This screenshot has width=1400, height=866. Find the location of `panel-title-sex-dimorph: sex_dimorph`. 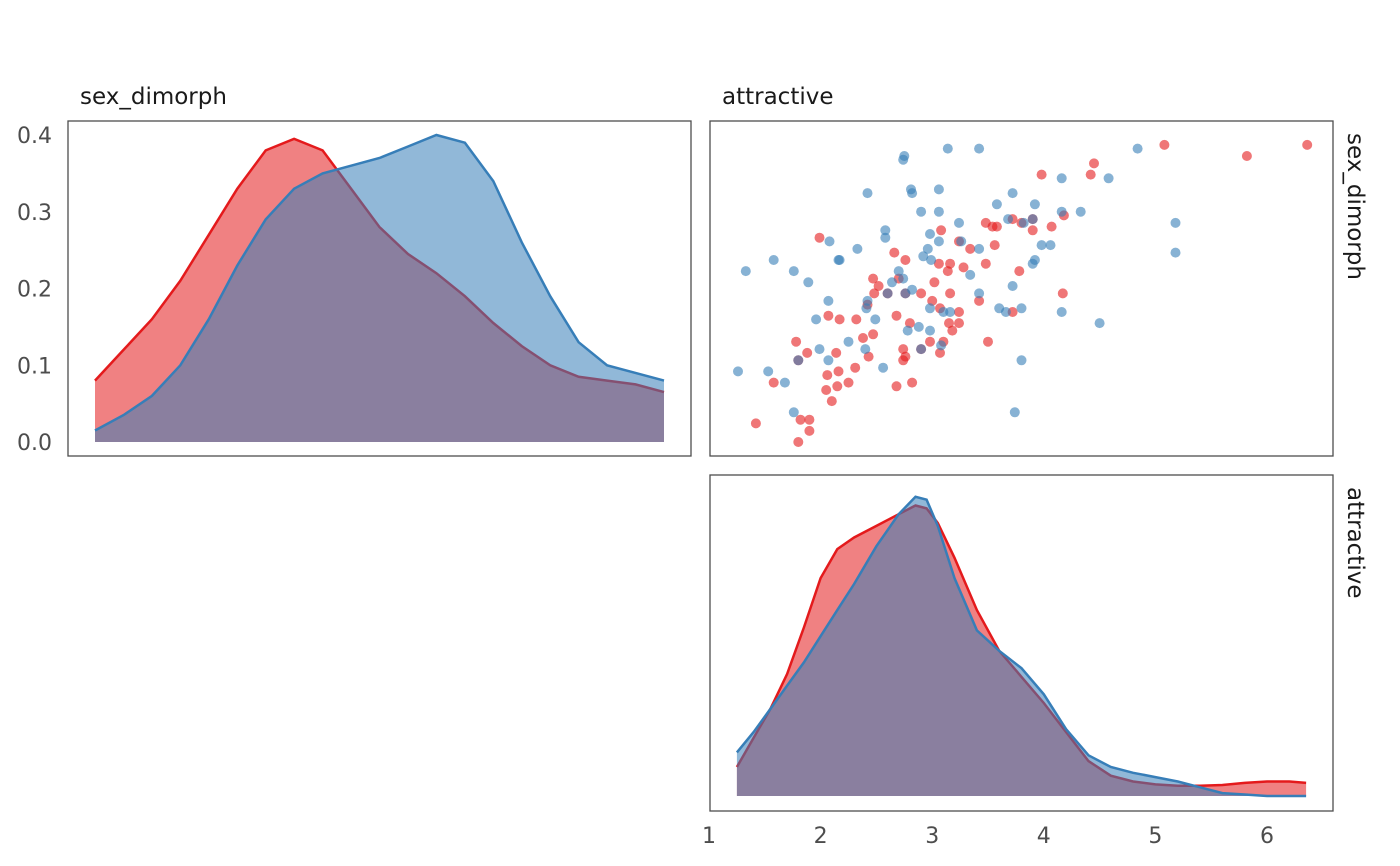

panel-title-sex-dimorph: sex_dimorph is located at coordinates (153, 97).